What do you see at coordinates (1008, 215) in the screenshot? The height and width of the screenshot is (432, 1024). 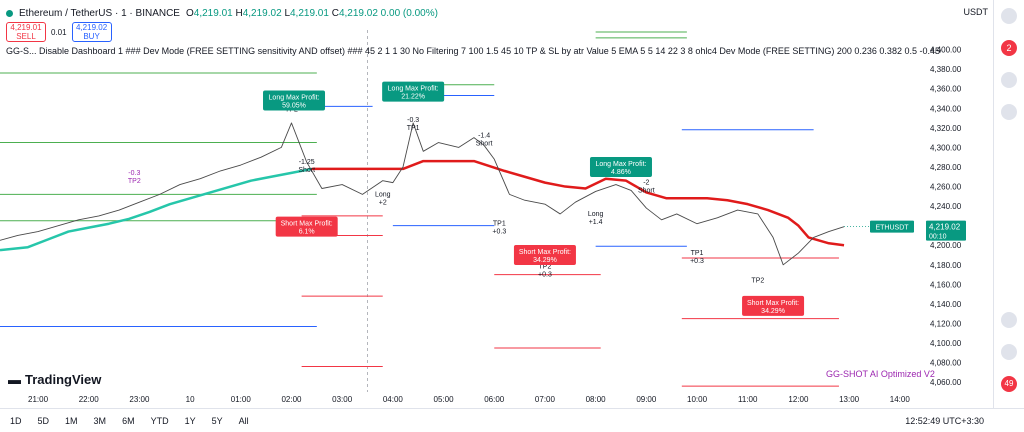 I see `right-toolbar: 2 49` at bounding box center [1008, 215].